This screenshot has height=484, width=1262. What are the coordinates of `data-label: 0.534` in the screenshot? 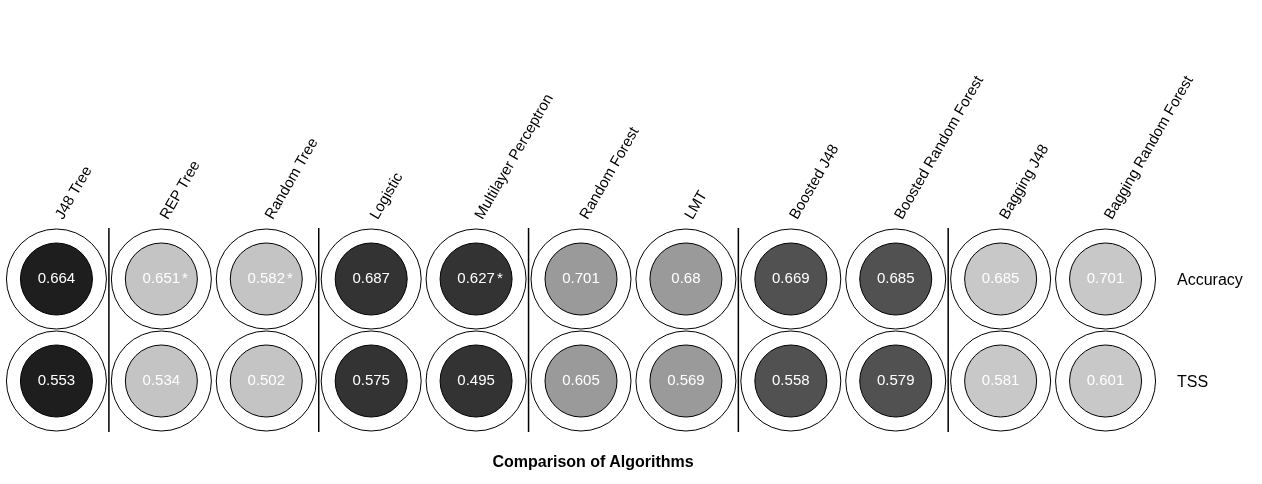 It's located at (161, 379).